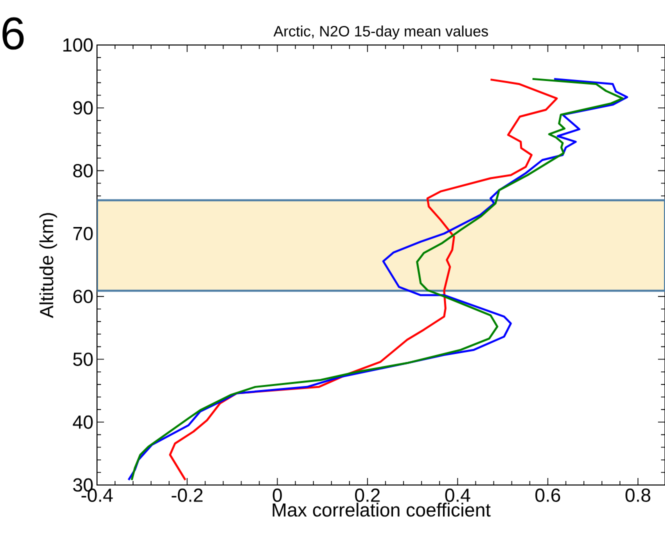  I want to click on x-tick-label: 0.6, so click(547, 495).